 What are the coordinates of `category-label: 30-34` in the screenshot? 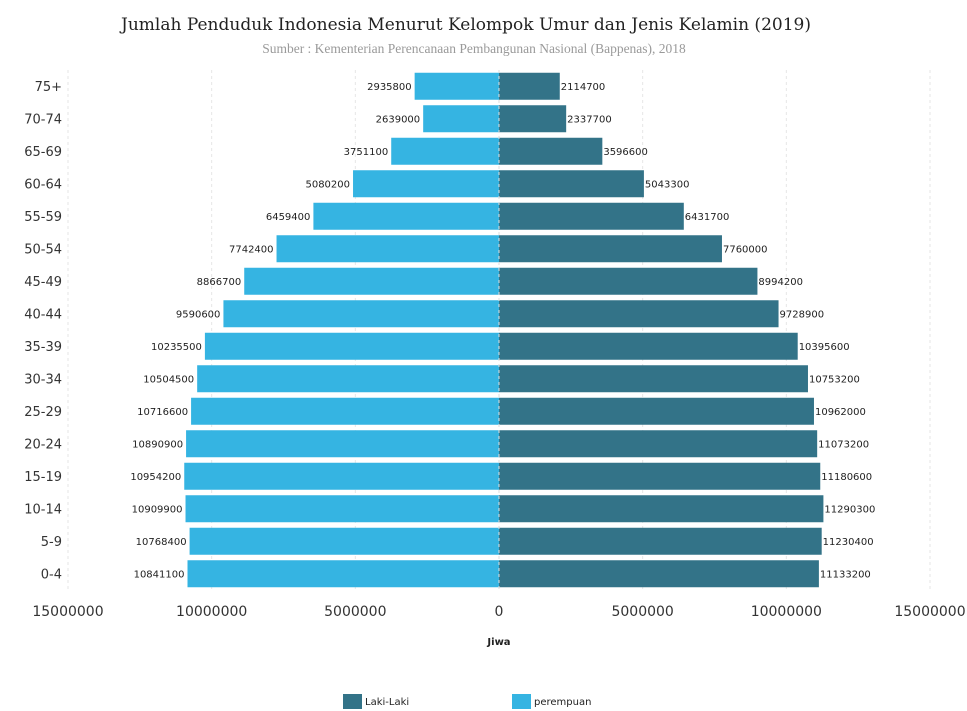 It's located at (43, 379).